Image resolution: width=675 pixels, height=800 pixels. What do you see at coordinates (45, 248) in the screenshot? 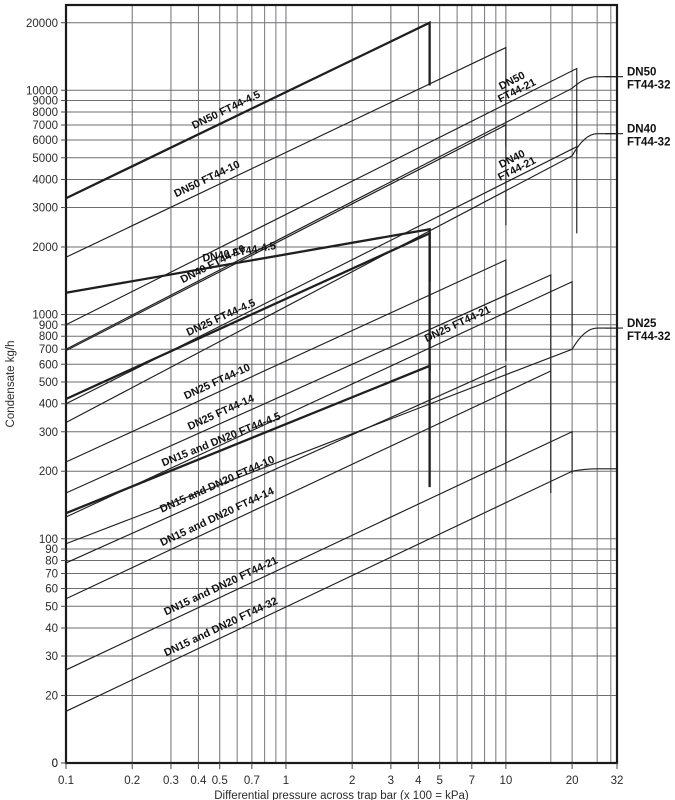
I see `y-axis-tick-label: 2000` at bounding box center [45, 248].